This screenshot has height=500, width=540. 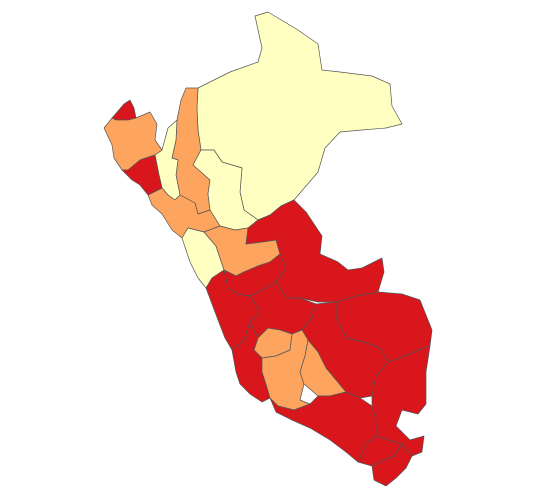 I want to click on region-lambayeque, so click(x=142, y=175).